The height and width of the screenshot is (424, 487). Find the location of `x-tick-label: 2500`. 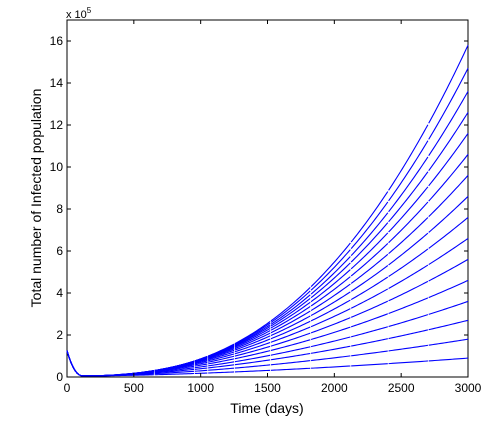

x-tick-label: 2500 is located at coordinates (401, 388).